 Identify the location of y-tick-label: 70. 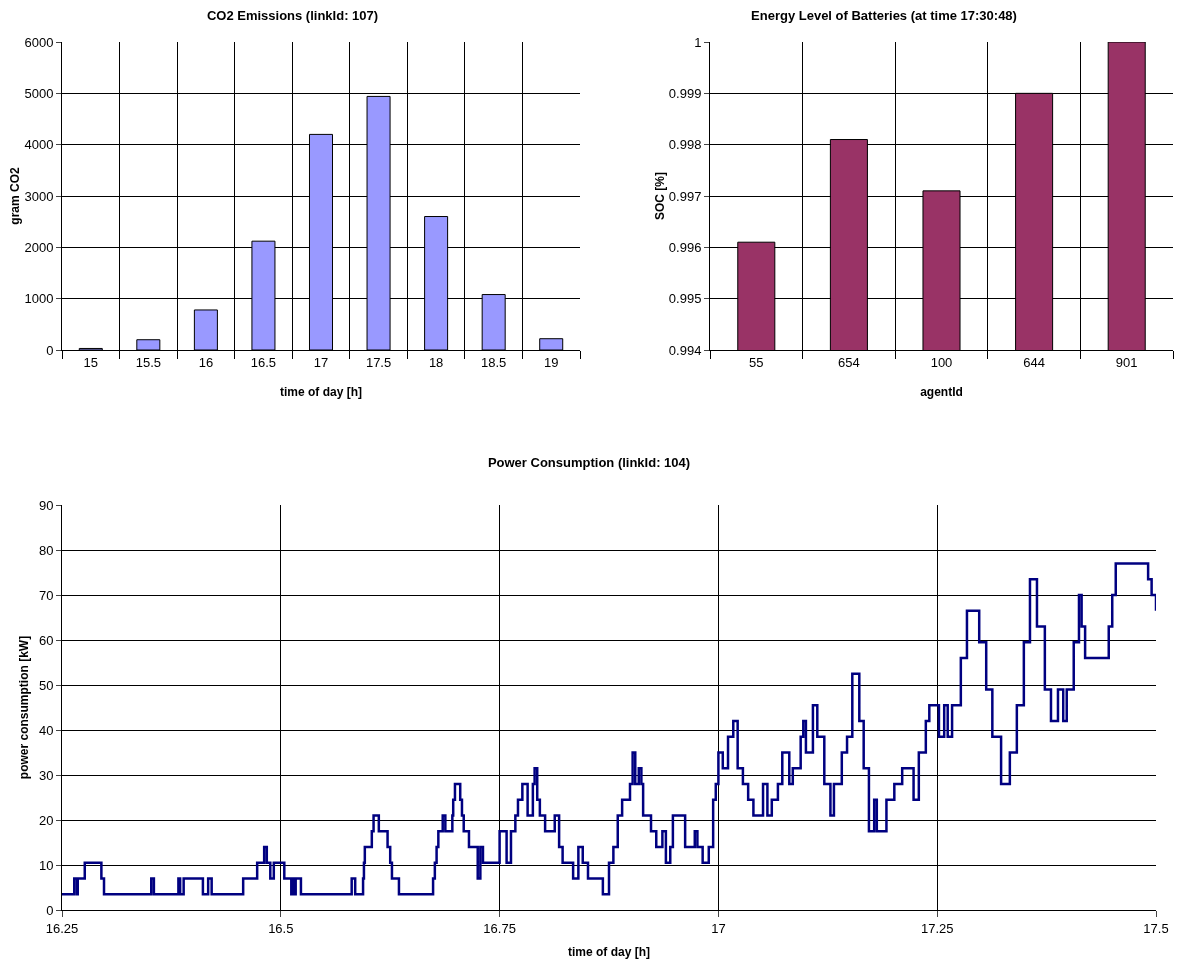
(46, 595).